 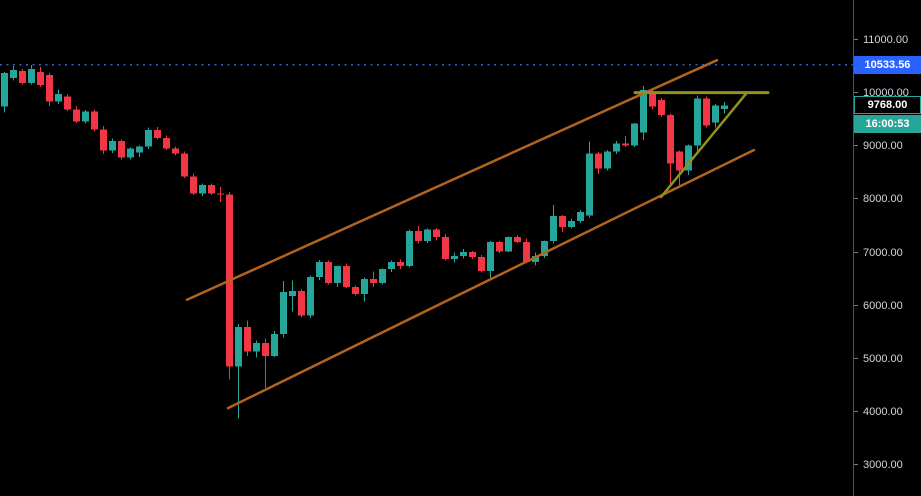 I want to click on price-axis-tick: 9000.00, so click(x=887, y=146).